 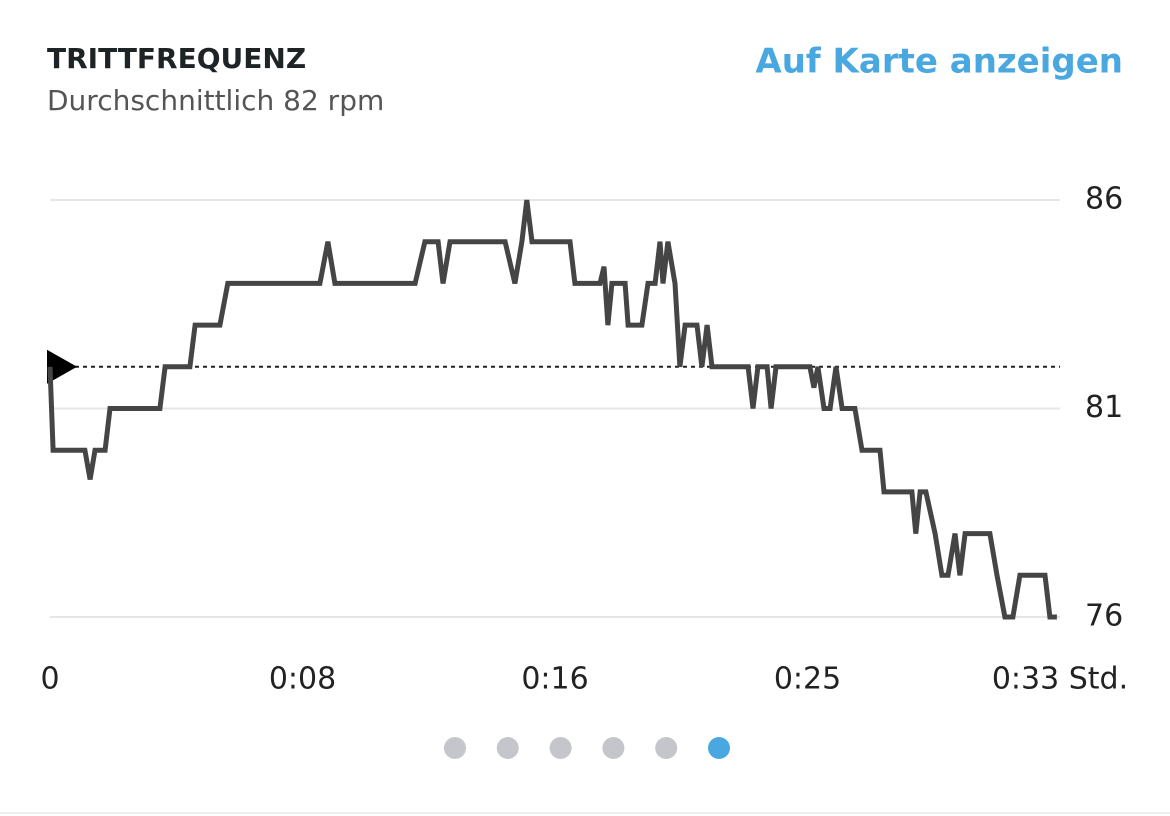 What do you see at coordinates (1104, 407) in the screenshot?
I see `y-tick-label: 81` at bounding box center [1104, 407].